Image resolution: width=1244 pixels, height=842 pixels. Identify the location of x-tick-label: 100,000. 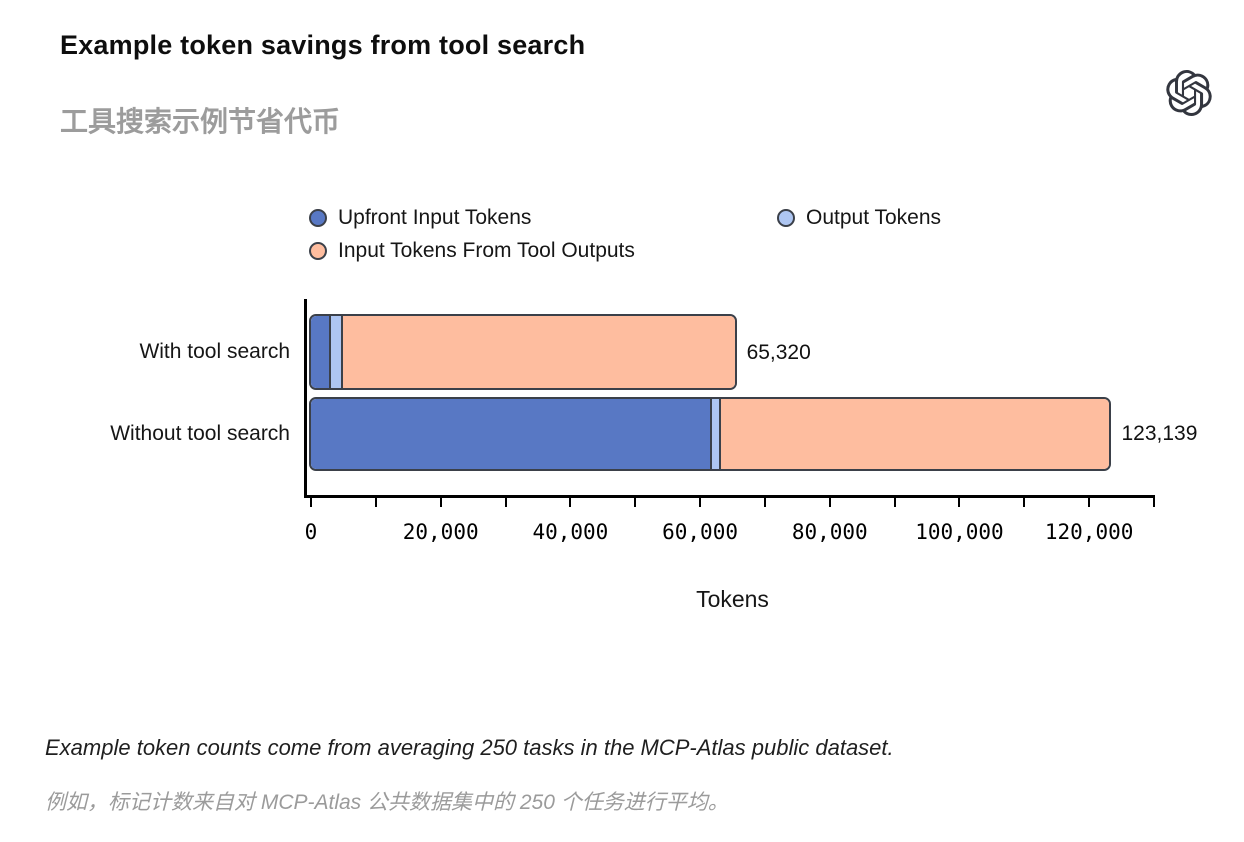
(959, 532).